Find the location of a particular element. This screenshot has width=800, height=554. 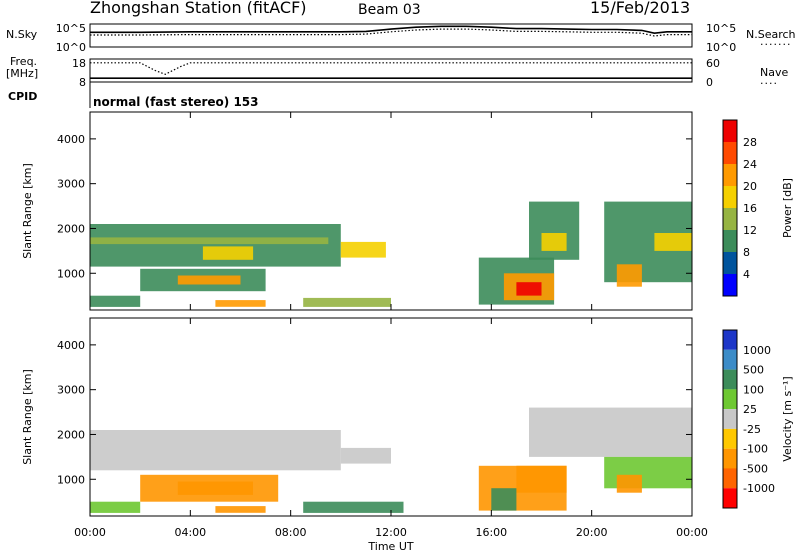

velocity-colorbar-frame is located at coordinates (730, 419).